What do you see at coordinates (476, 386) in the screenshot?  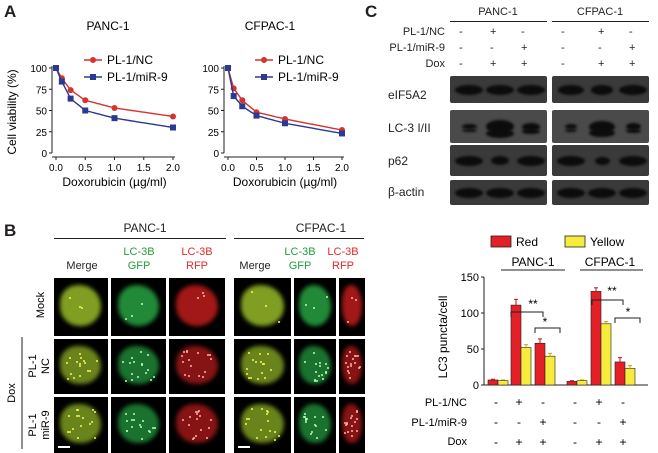 I see `bar-y-tick-label: 0` at bounding box center [476, 386].